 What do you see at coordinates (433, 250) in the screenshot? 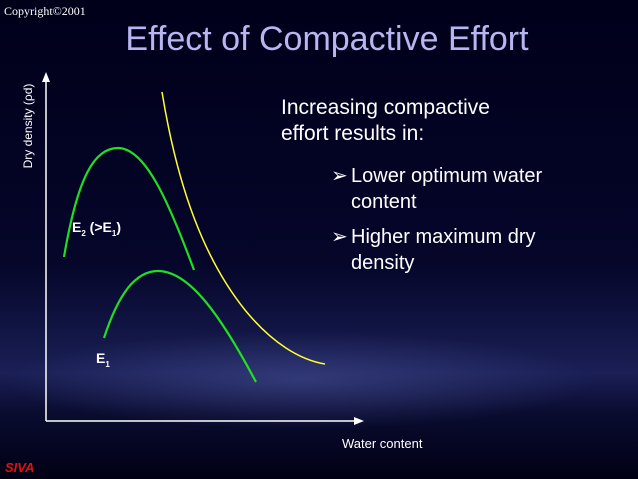
I see `bullet-item: ➢ Higher maximum dry density` at bounding box center [433, 250].